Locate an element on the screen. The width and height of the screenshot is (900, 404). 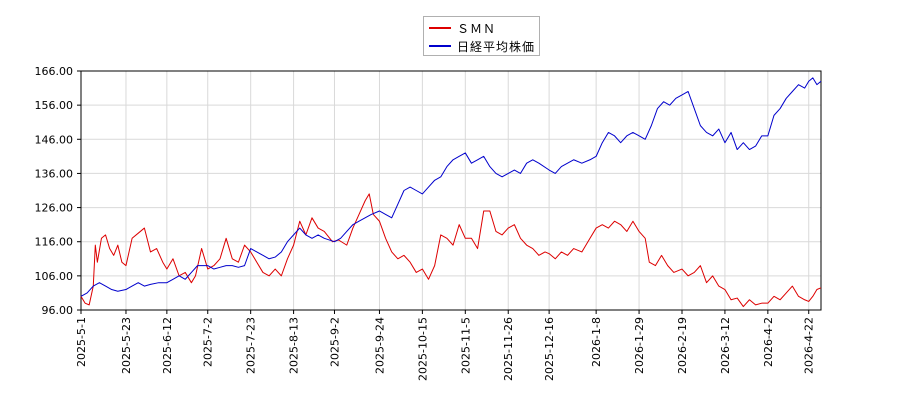
x-tick-label: 2025-5-23 is located at coordinates (126, 345).